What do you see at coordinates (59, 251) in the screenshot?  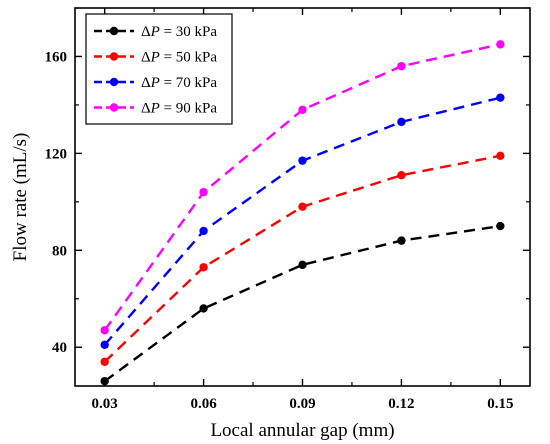 I see `y-tick-label: 80` at bounding box center [59, 251].